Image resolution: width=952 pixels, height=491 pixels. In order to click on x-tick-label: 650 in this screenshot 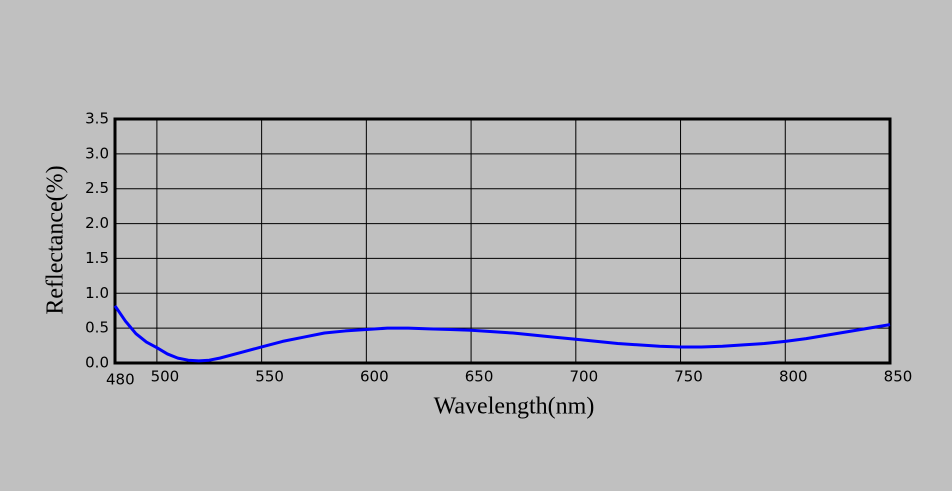, I will do `click(479, 377)`.